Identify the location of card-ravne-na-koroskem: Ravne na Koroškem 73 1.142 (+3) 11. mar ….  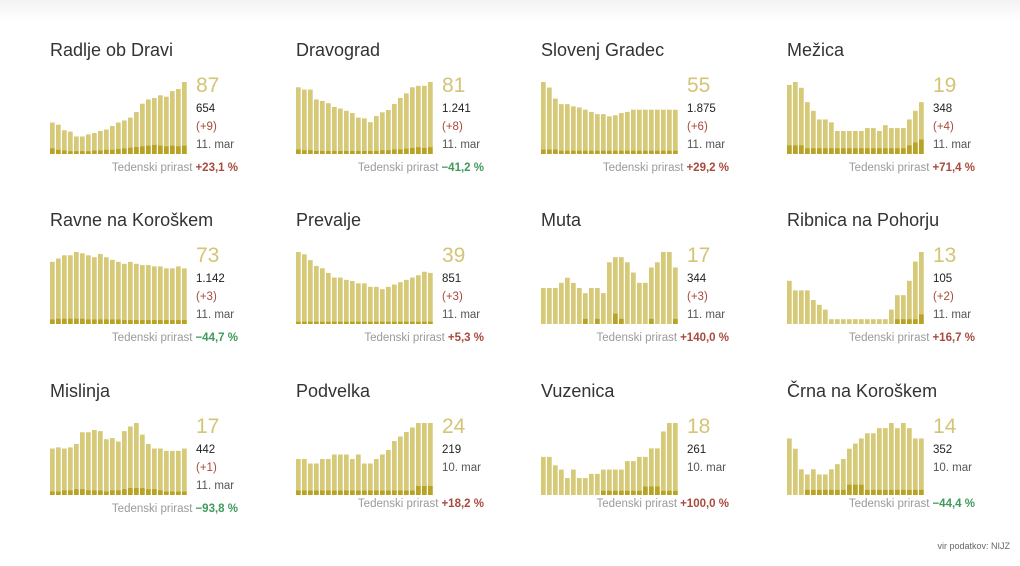
(165, 290).